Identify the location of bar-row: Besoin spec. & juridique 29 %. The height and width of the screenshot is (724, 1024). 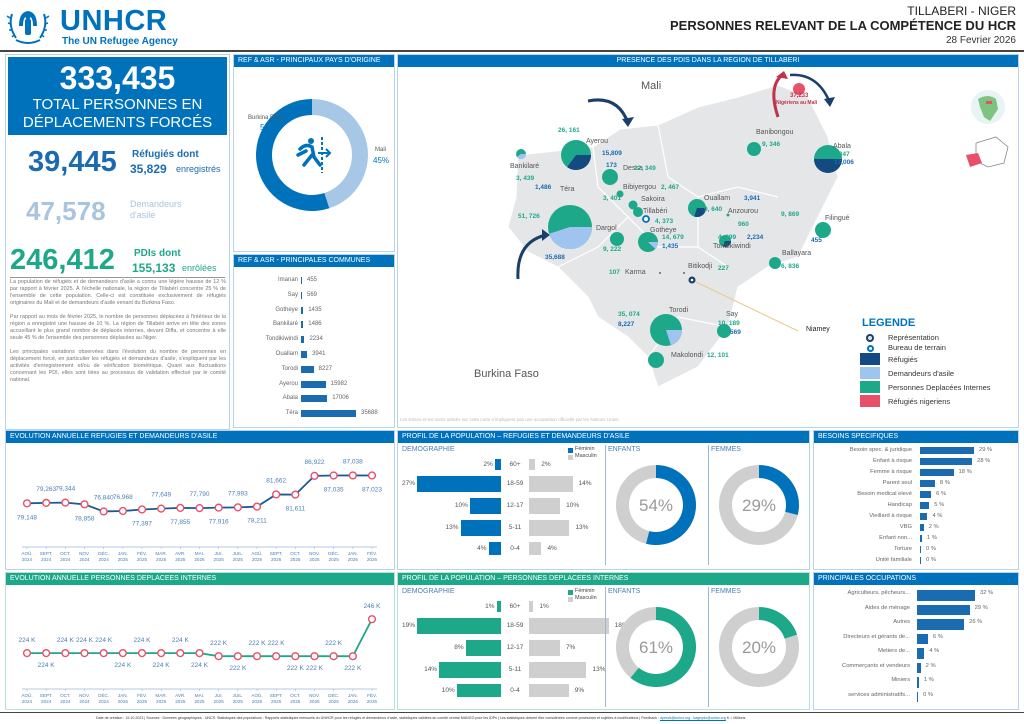
(916, 451).